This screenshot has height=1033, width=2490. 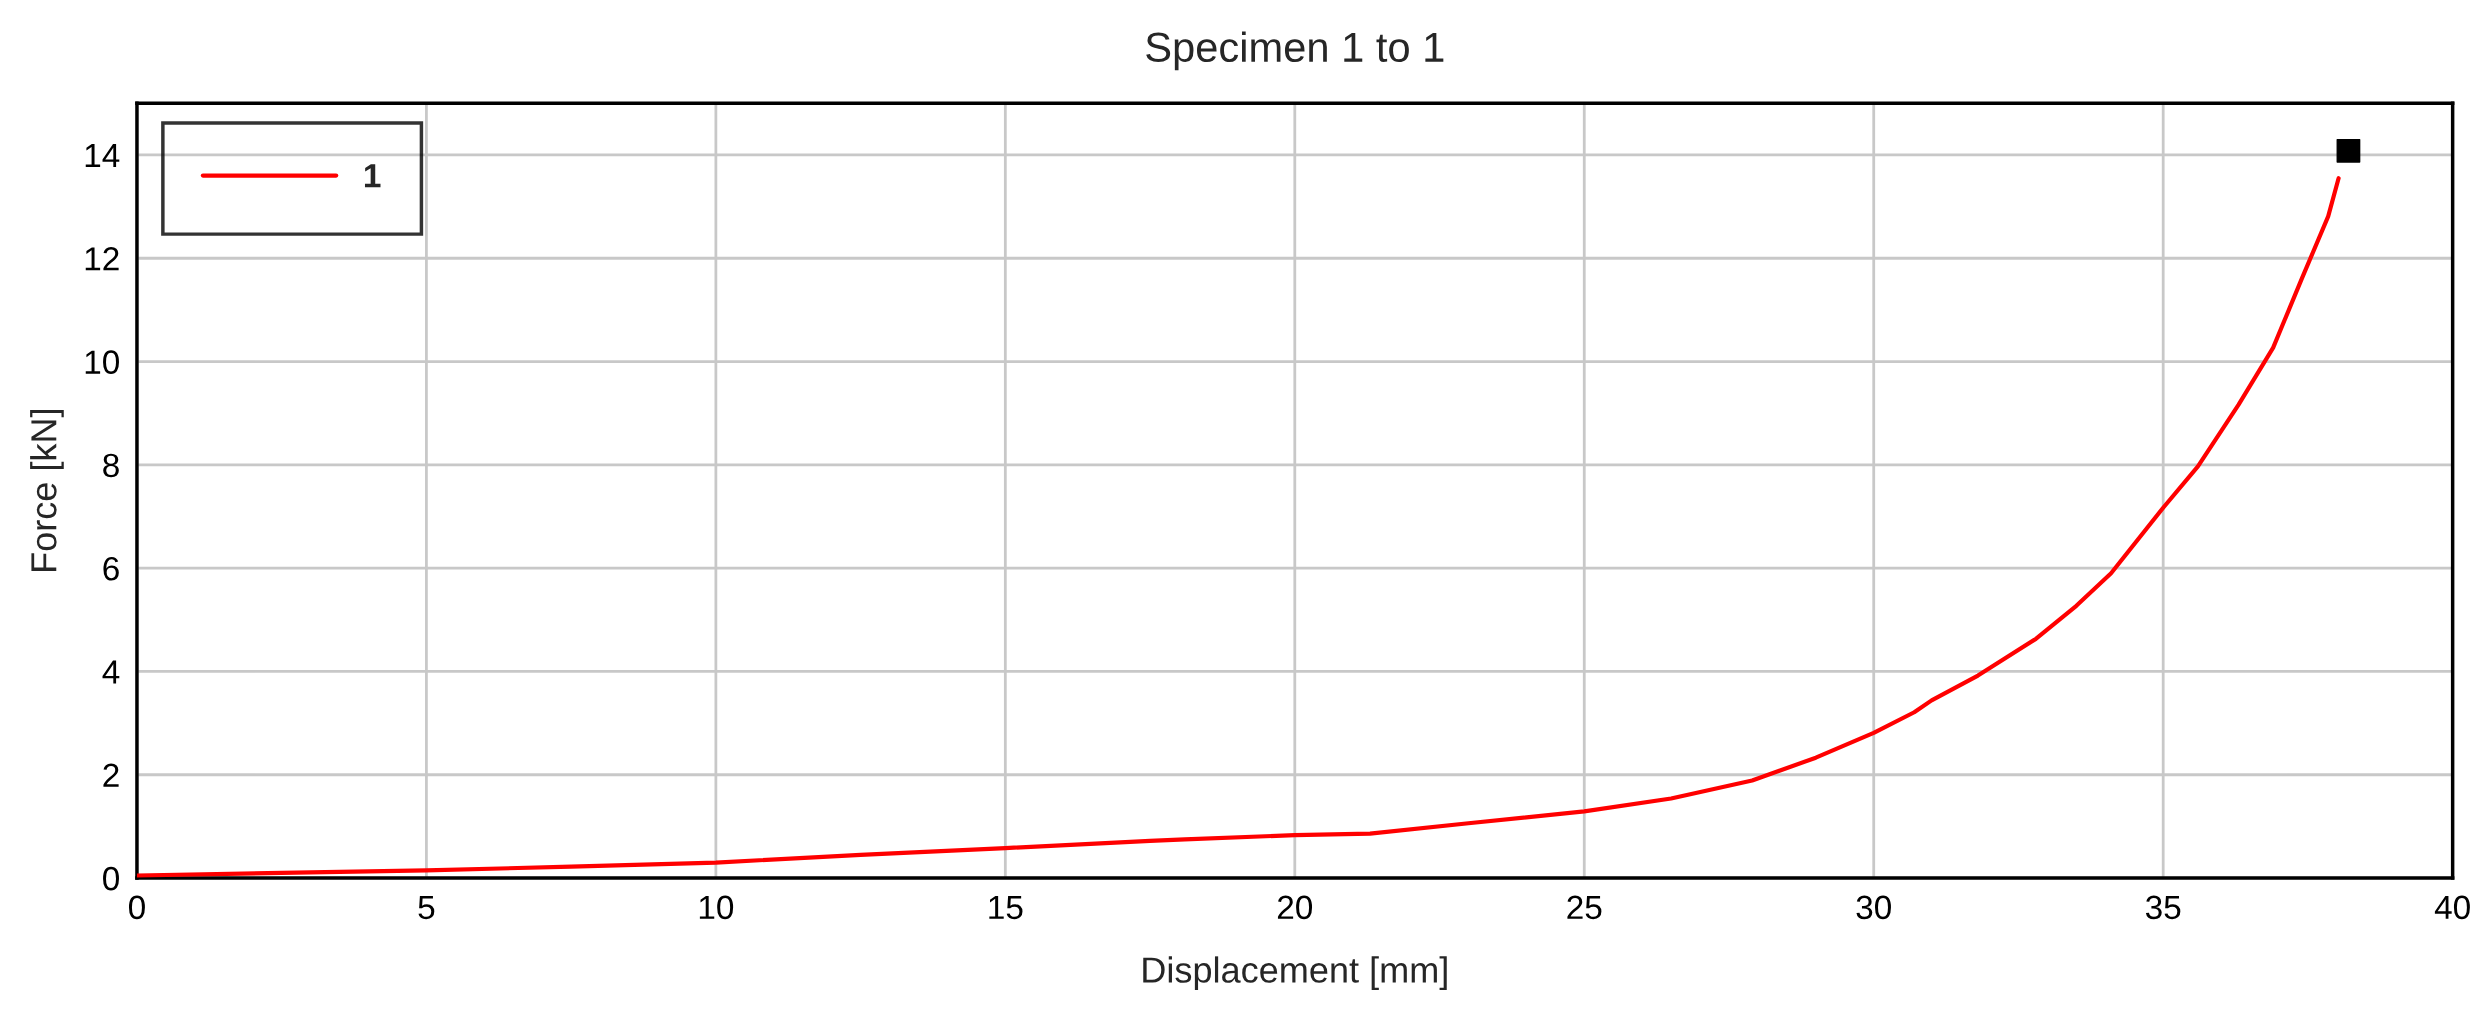 I want to click on y-tick-label: 10, so click(x=102, y=362).